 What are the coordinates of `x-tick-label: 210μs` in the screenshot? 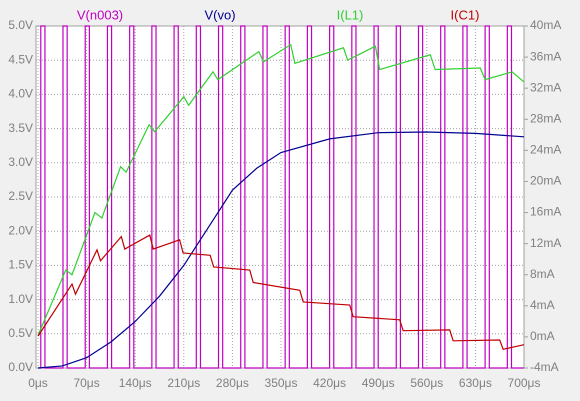 It's located at (183, 383).